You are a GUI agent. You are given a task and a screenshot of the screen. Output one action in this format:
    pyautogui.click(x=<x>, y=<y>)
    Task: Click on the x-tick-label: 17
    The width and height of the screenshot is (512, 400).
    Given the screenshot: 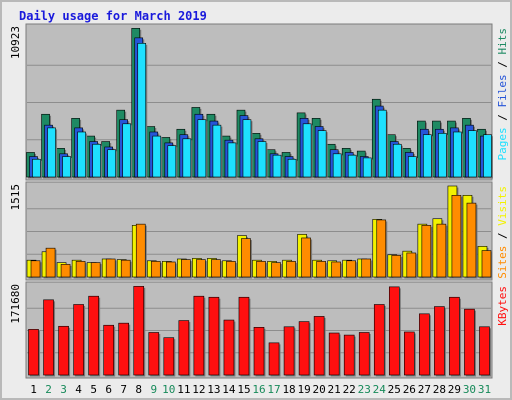 What is the action you would take?
    pyautogui.click(x=273, y=389)
    